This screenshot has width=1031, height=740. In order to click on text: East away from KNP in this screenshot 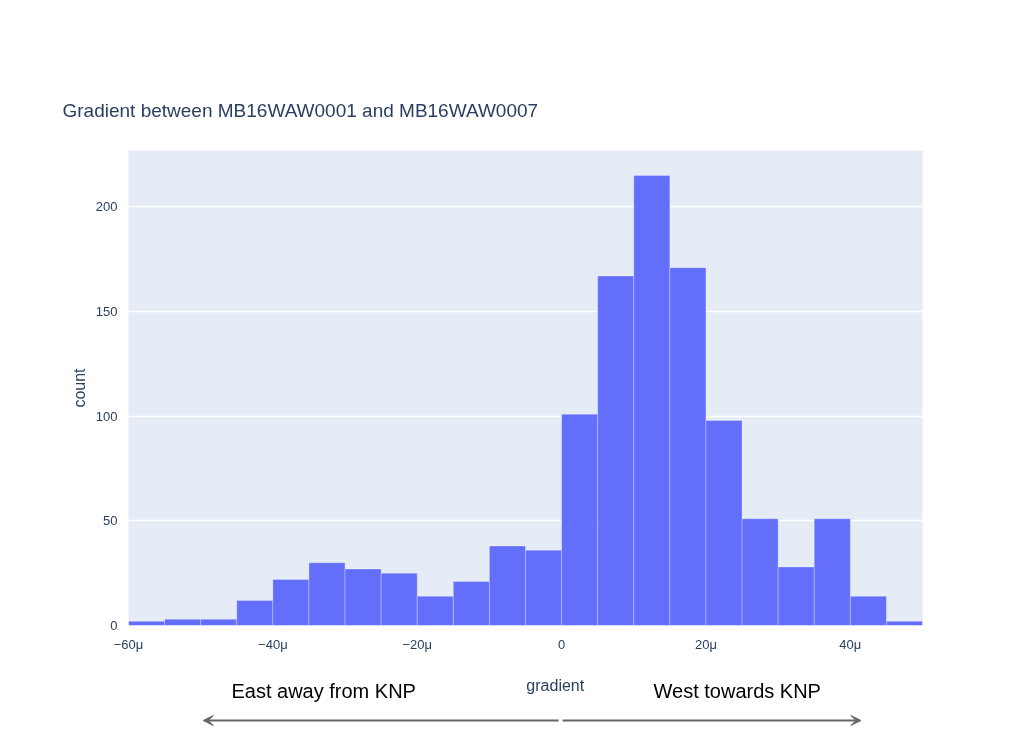, I will do `click(323, 690)`.